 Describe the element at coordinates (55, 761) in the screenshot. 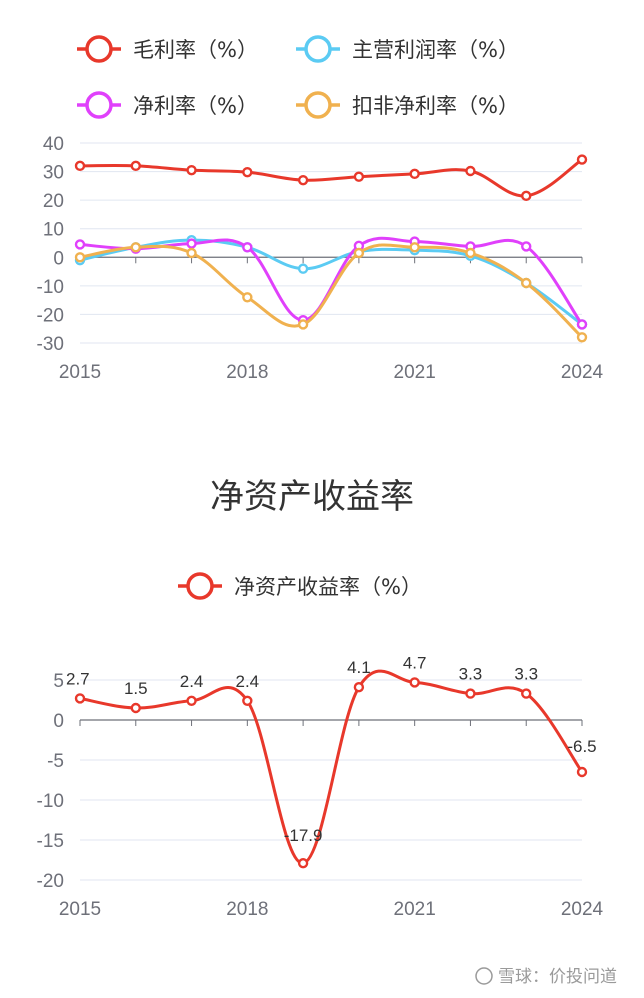

I see `y-tick-label: -5` at that location.